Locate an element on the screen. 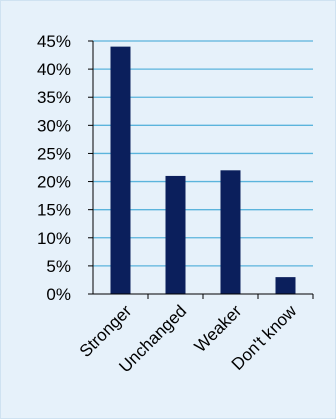  y-tick-label: 30% is located at coordinates (54, 125).